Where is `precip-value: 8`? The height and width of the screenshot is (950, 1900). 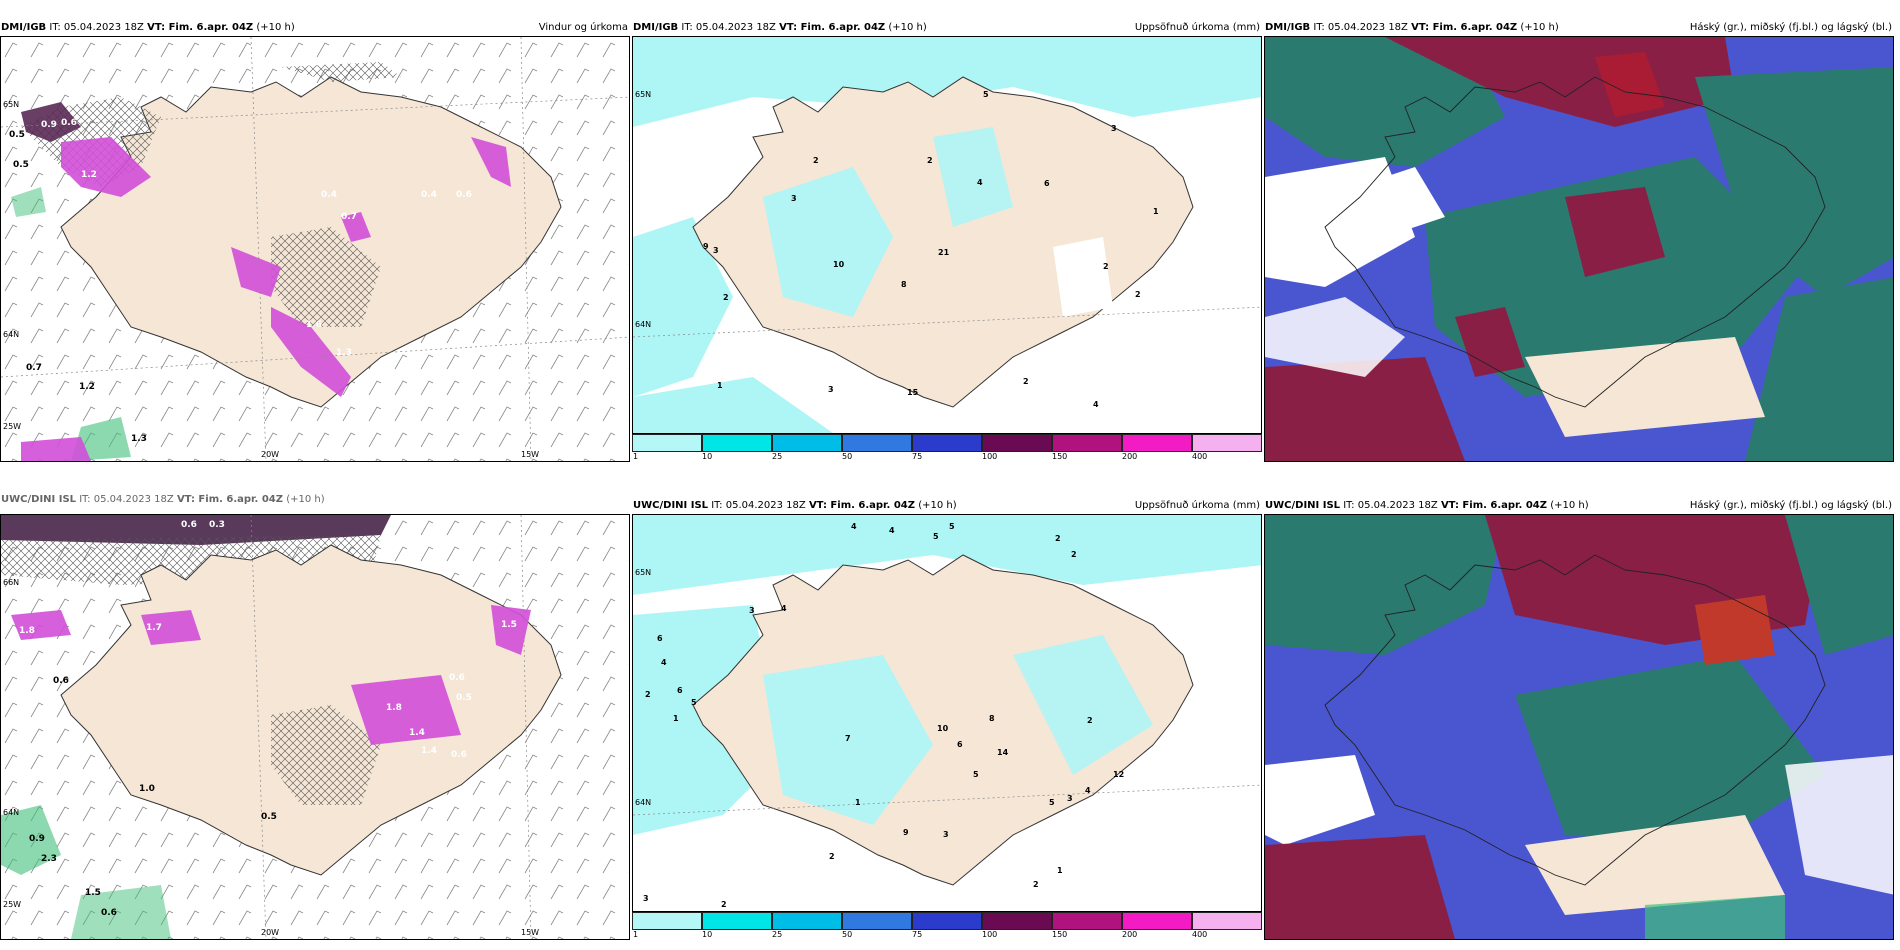
precip-value: 8 is located at coordinates (904, 284).